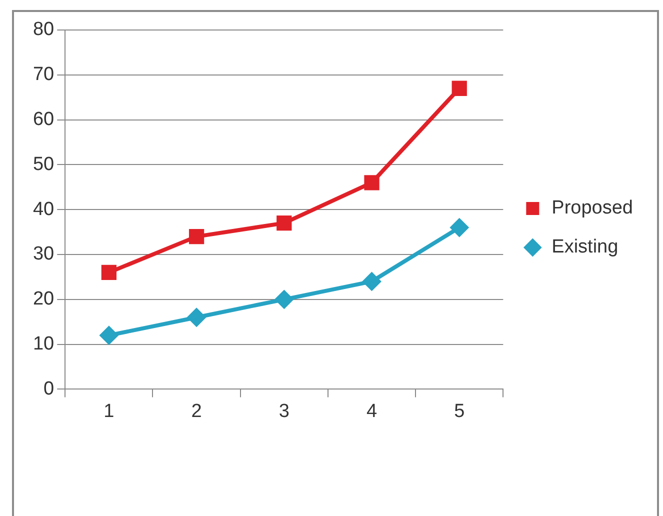 Image resolution: width=663 pixels, height=516 pixels. What do you see at coordinates (43, 254) in the screenshot?
I see `y-tick-label: 30` at bounding box center [43, 254].